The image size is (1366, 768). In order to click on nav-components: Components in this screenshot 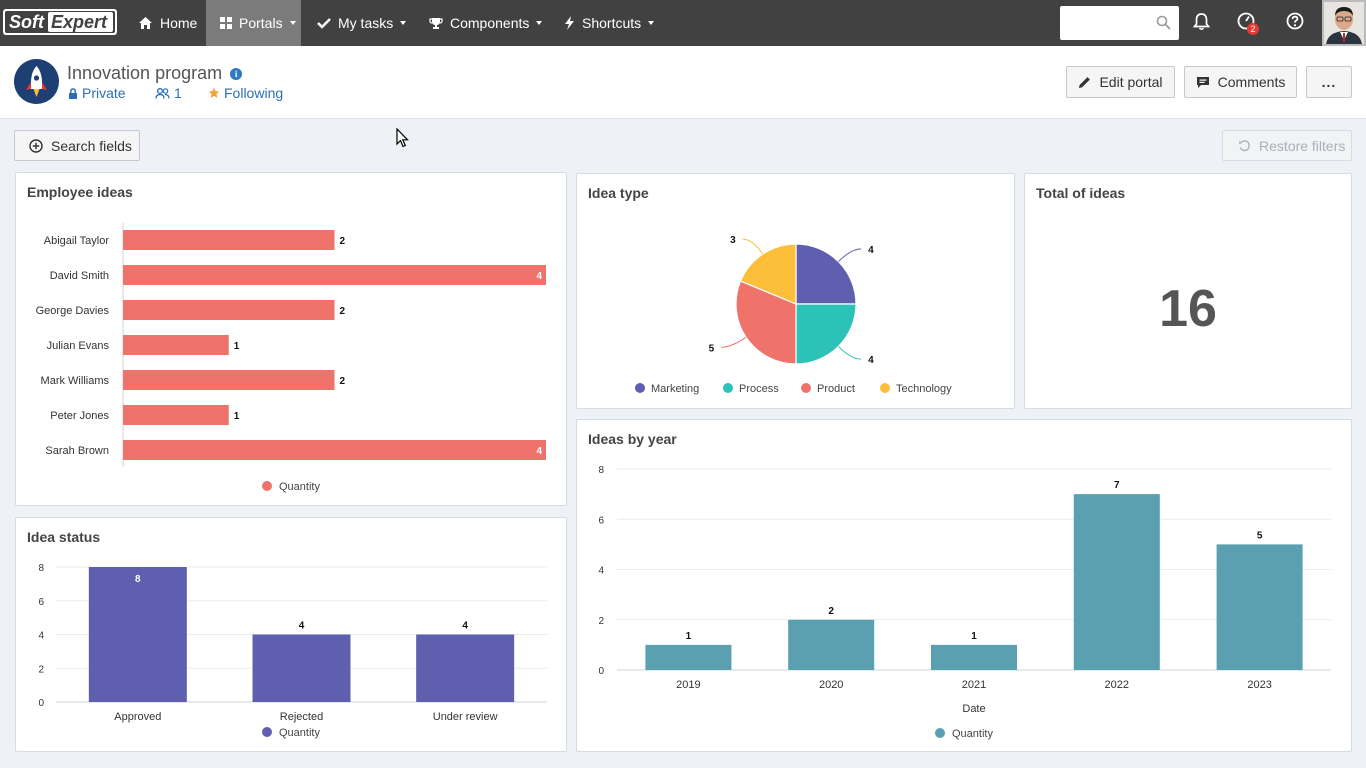, I will do `click(486, 23)`.